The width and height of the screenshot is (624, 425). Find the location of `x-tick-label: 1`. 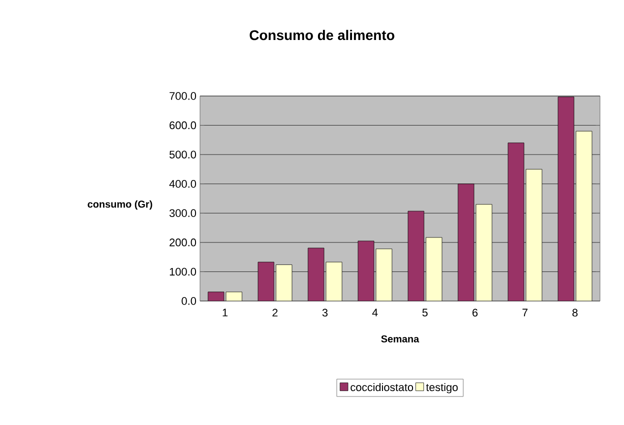

x-tick-label: 1 is located at coordinates (225, 312).